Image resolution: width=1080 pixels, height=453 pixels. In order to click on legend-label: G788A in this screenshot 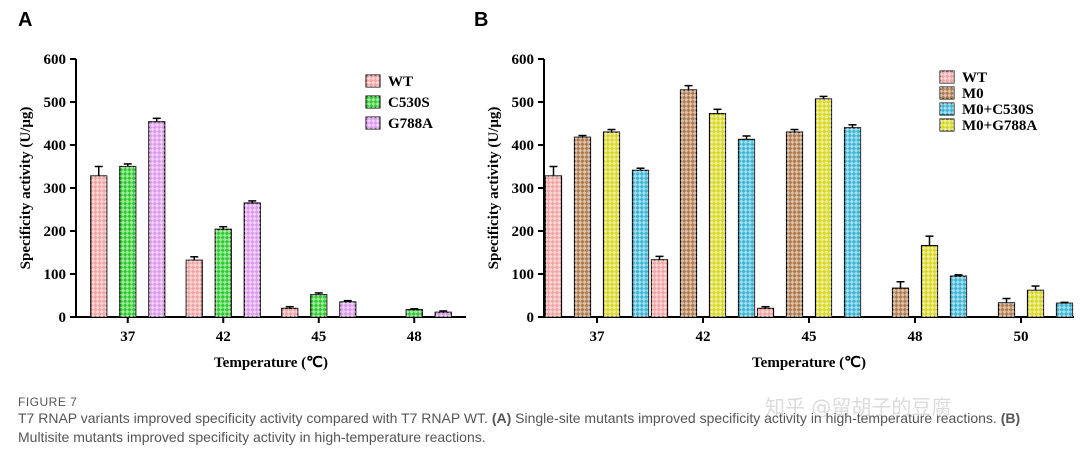, I will do `click(410, 124)`.